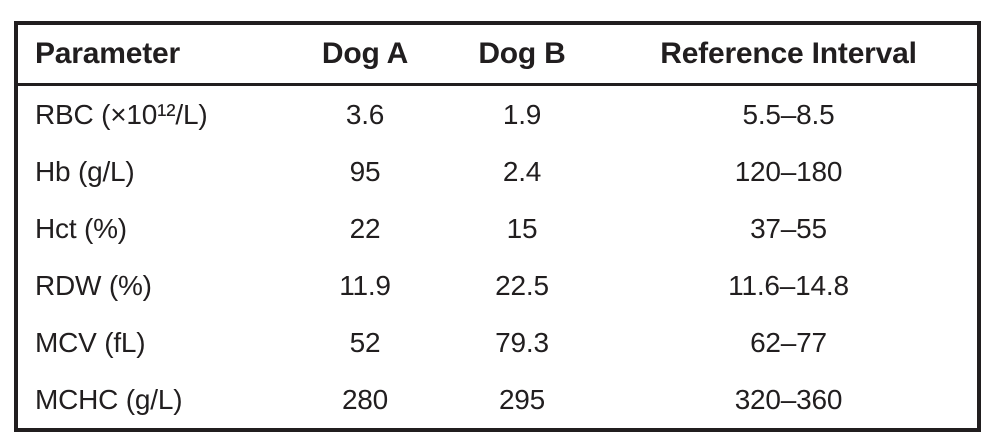 The height and width of the screenshot is (442, 996). I want to click on parameter-cell: Hct (%), so click(81, 228).